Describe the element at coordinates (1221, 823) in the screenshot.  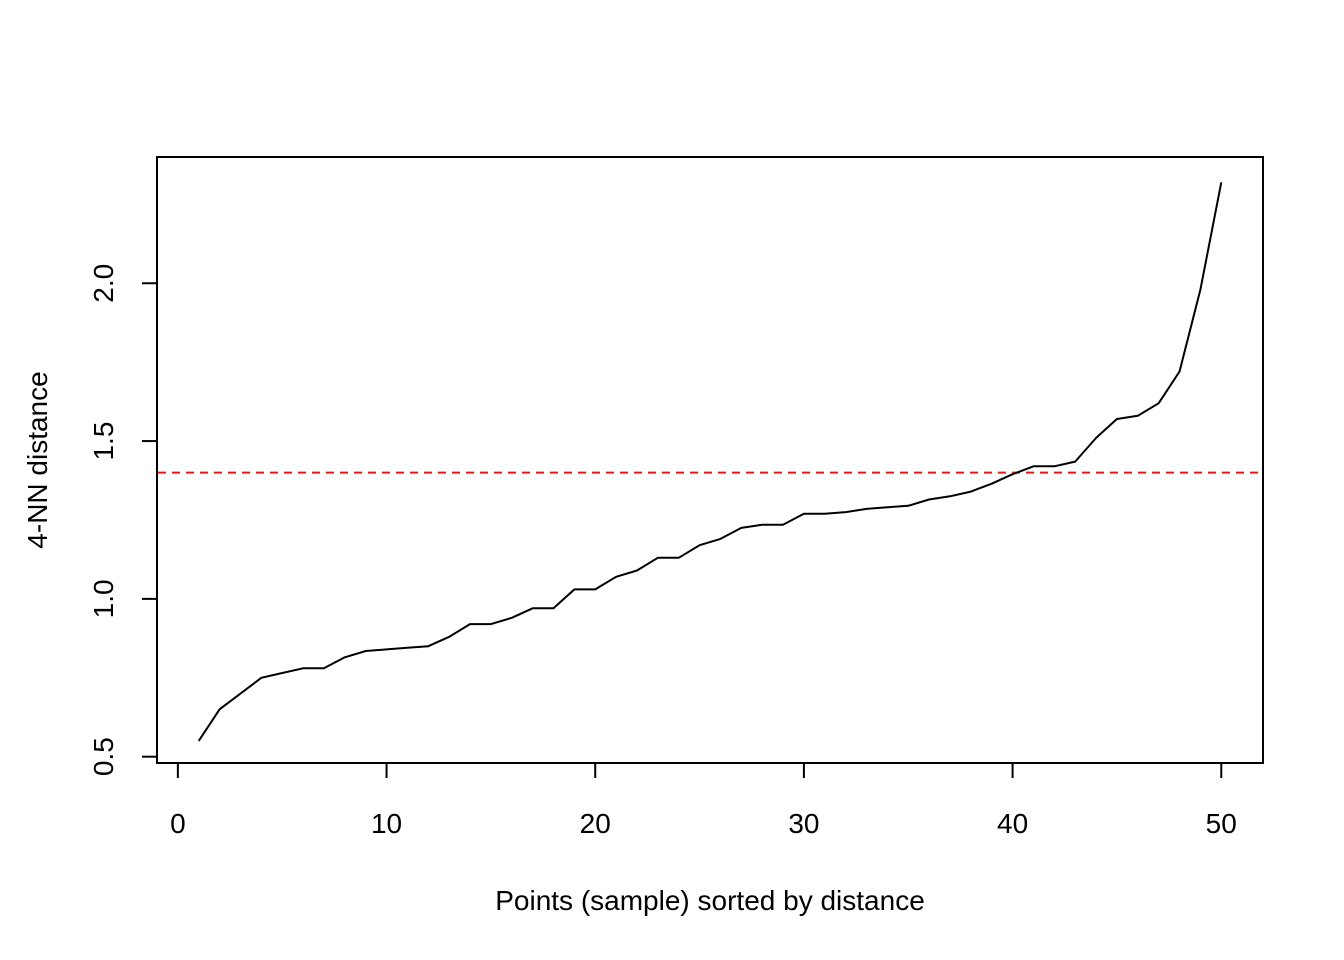
I see `x-tick-label: 50` at that location.